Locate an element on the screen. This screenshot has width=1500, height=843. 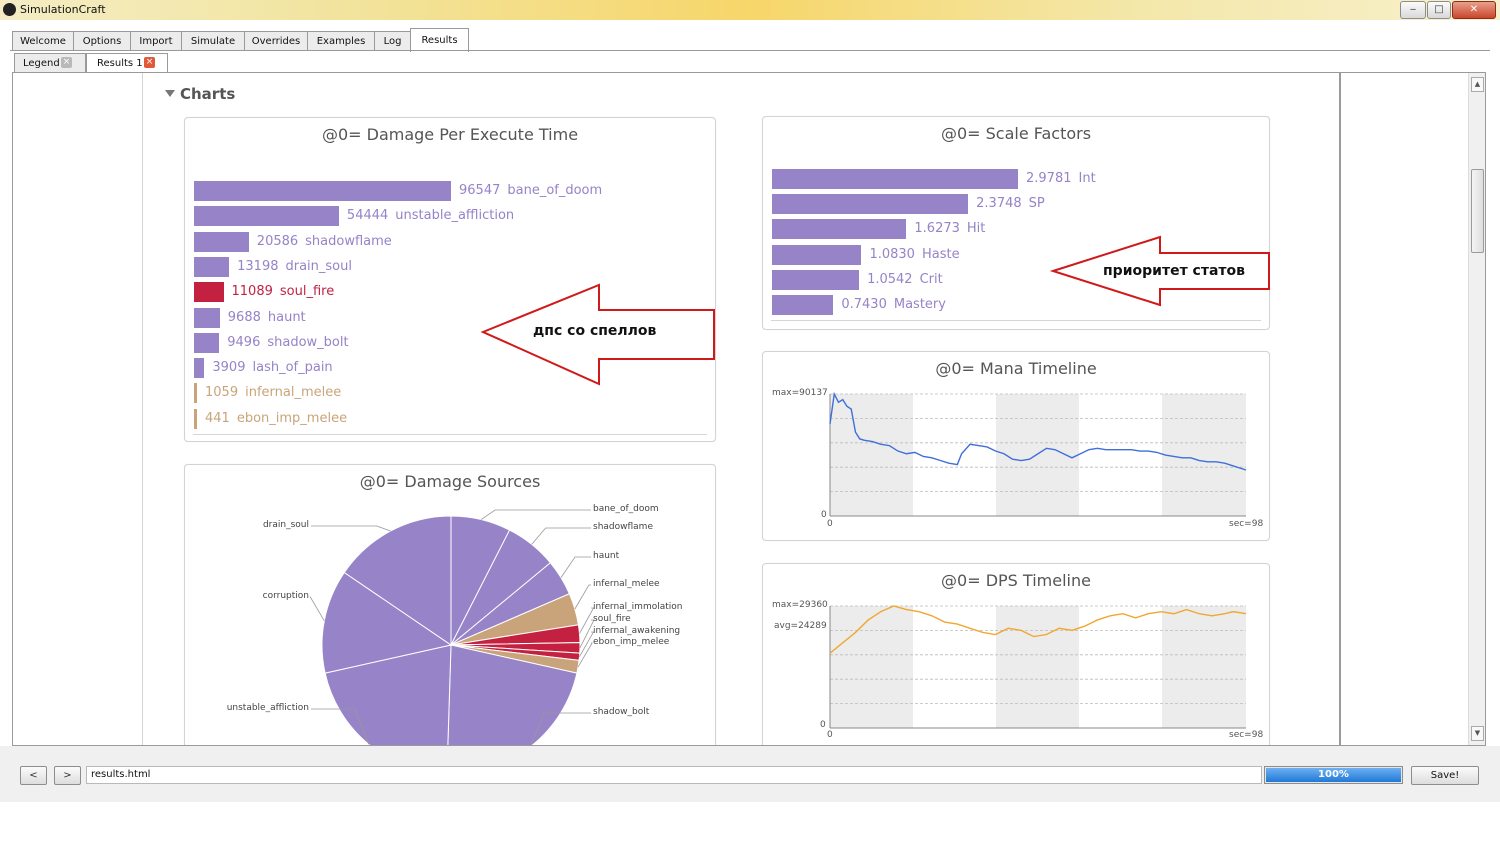
bar-value: 0.7430 is located at coordinates (864, 304).